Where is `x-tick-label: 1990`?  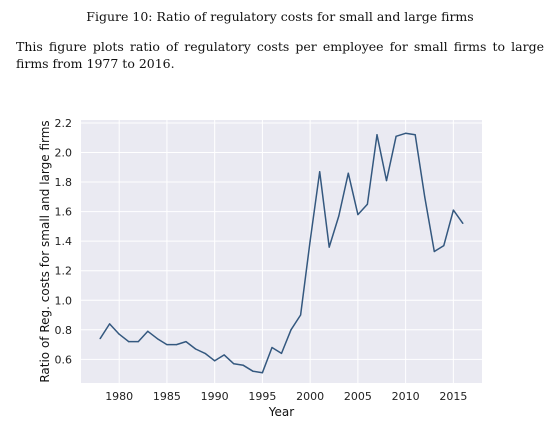
x-tick-label: 1990 is located at coordinates (215, 396).